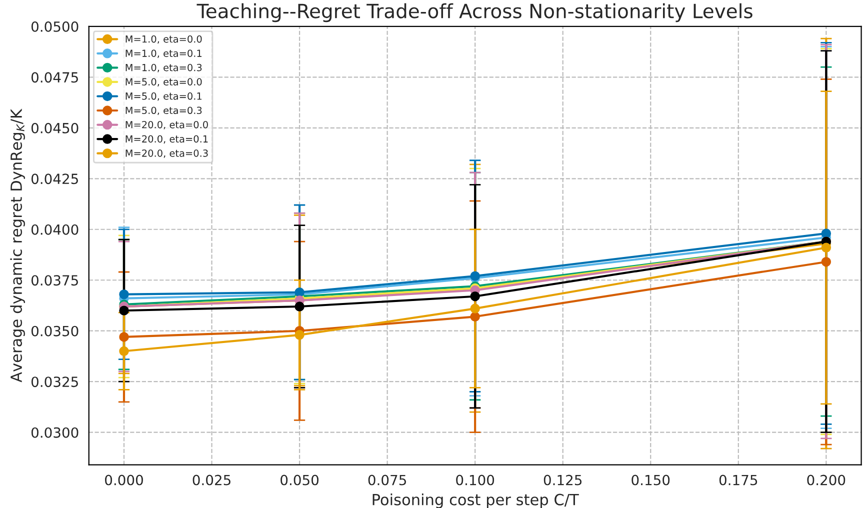  I want to click on y-axis-title: Average dynamic regret DynReg$_{K}$/K, so click(17, 245).